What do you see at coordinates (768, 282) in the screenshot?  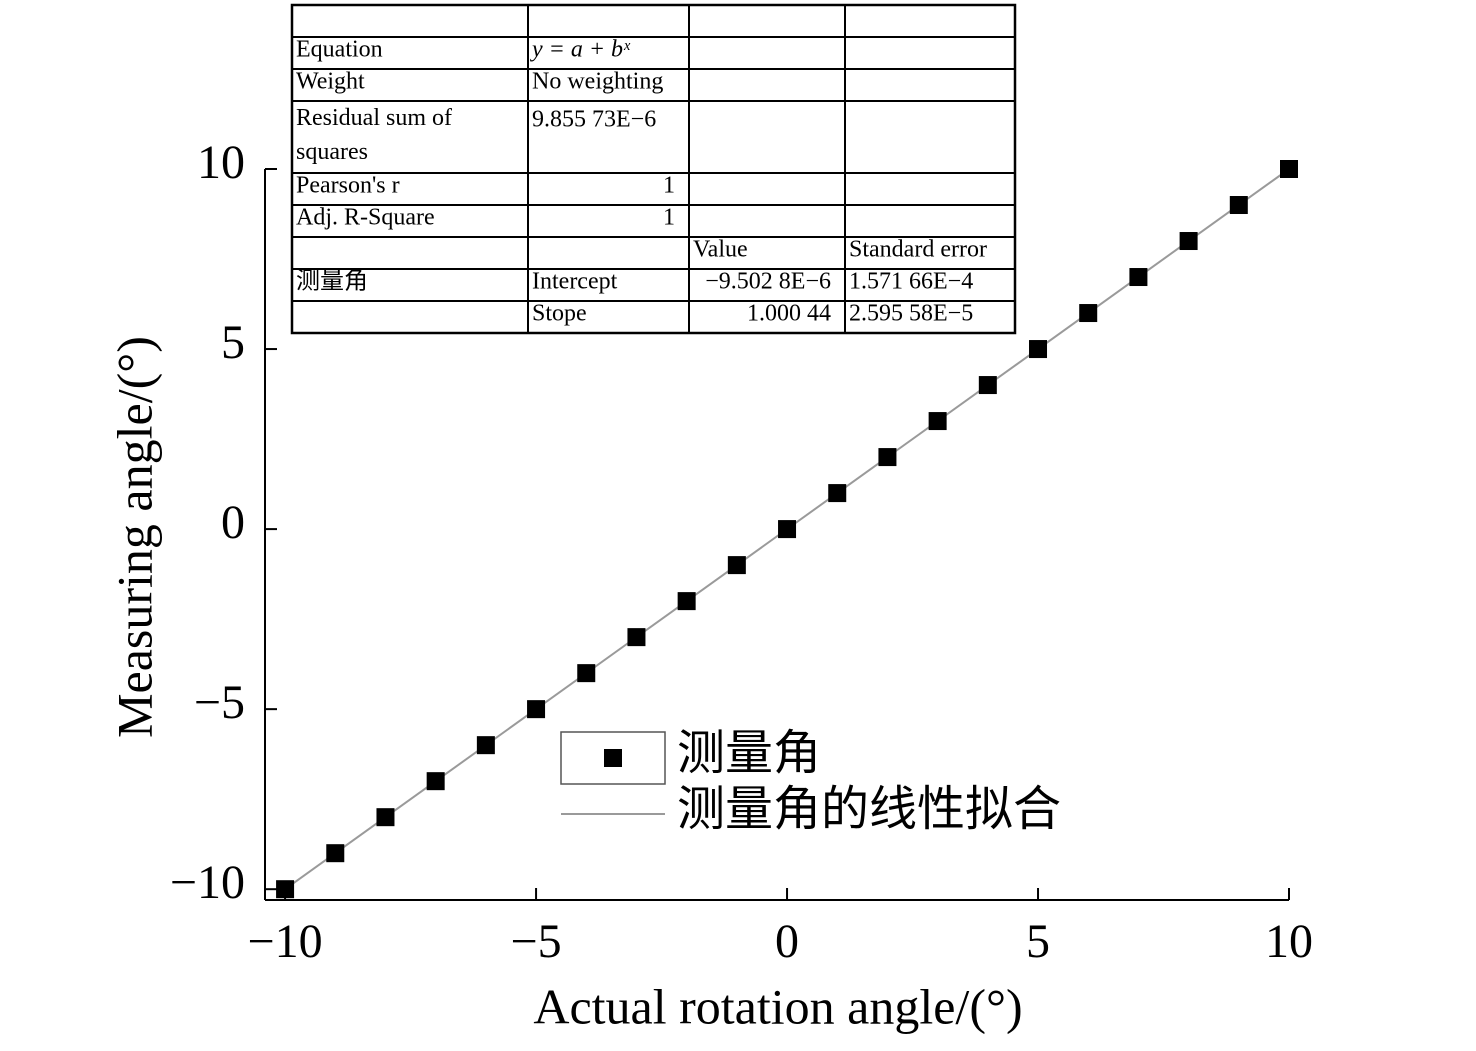 I see `table-cell: −9.502 8E−6` at bounding box center [768, 282].